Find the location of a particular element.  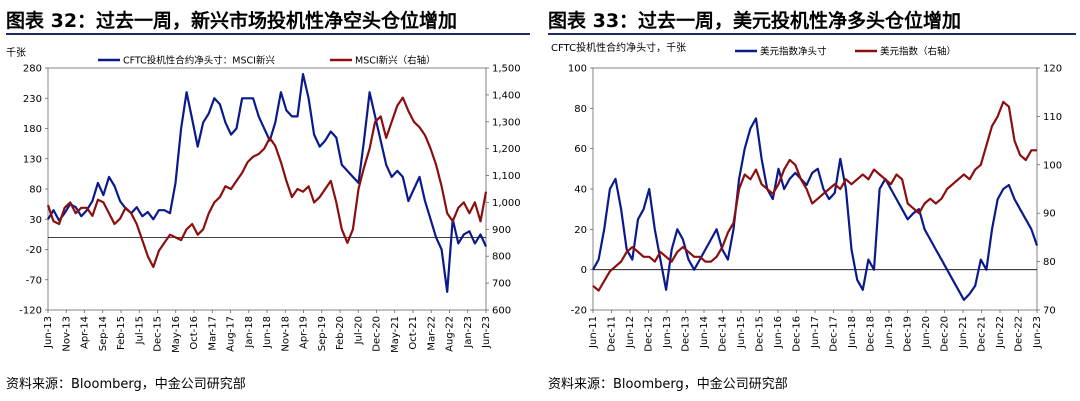

y-left-tick-label: -120 is located at coordinates (30, 311).